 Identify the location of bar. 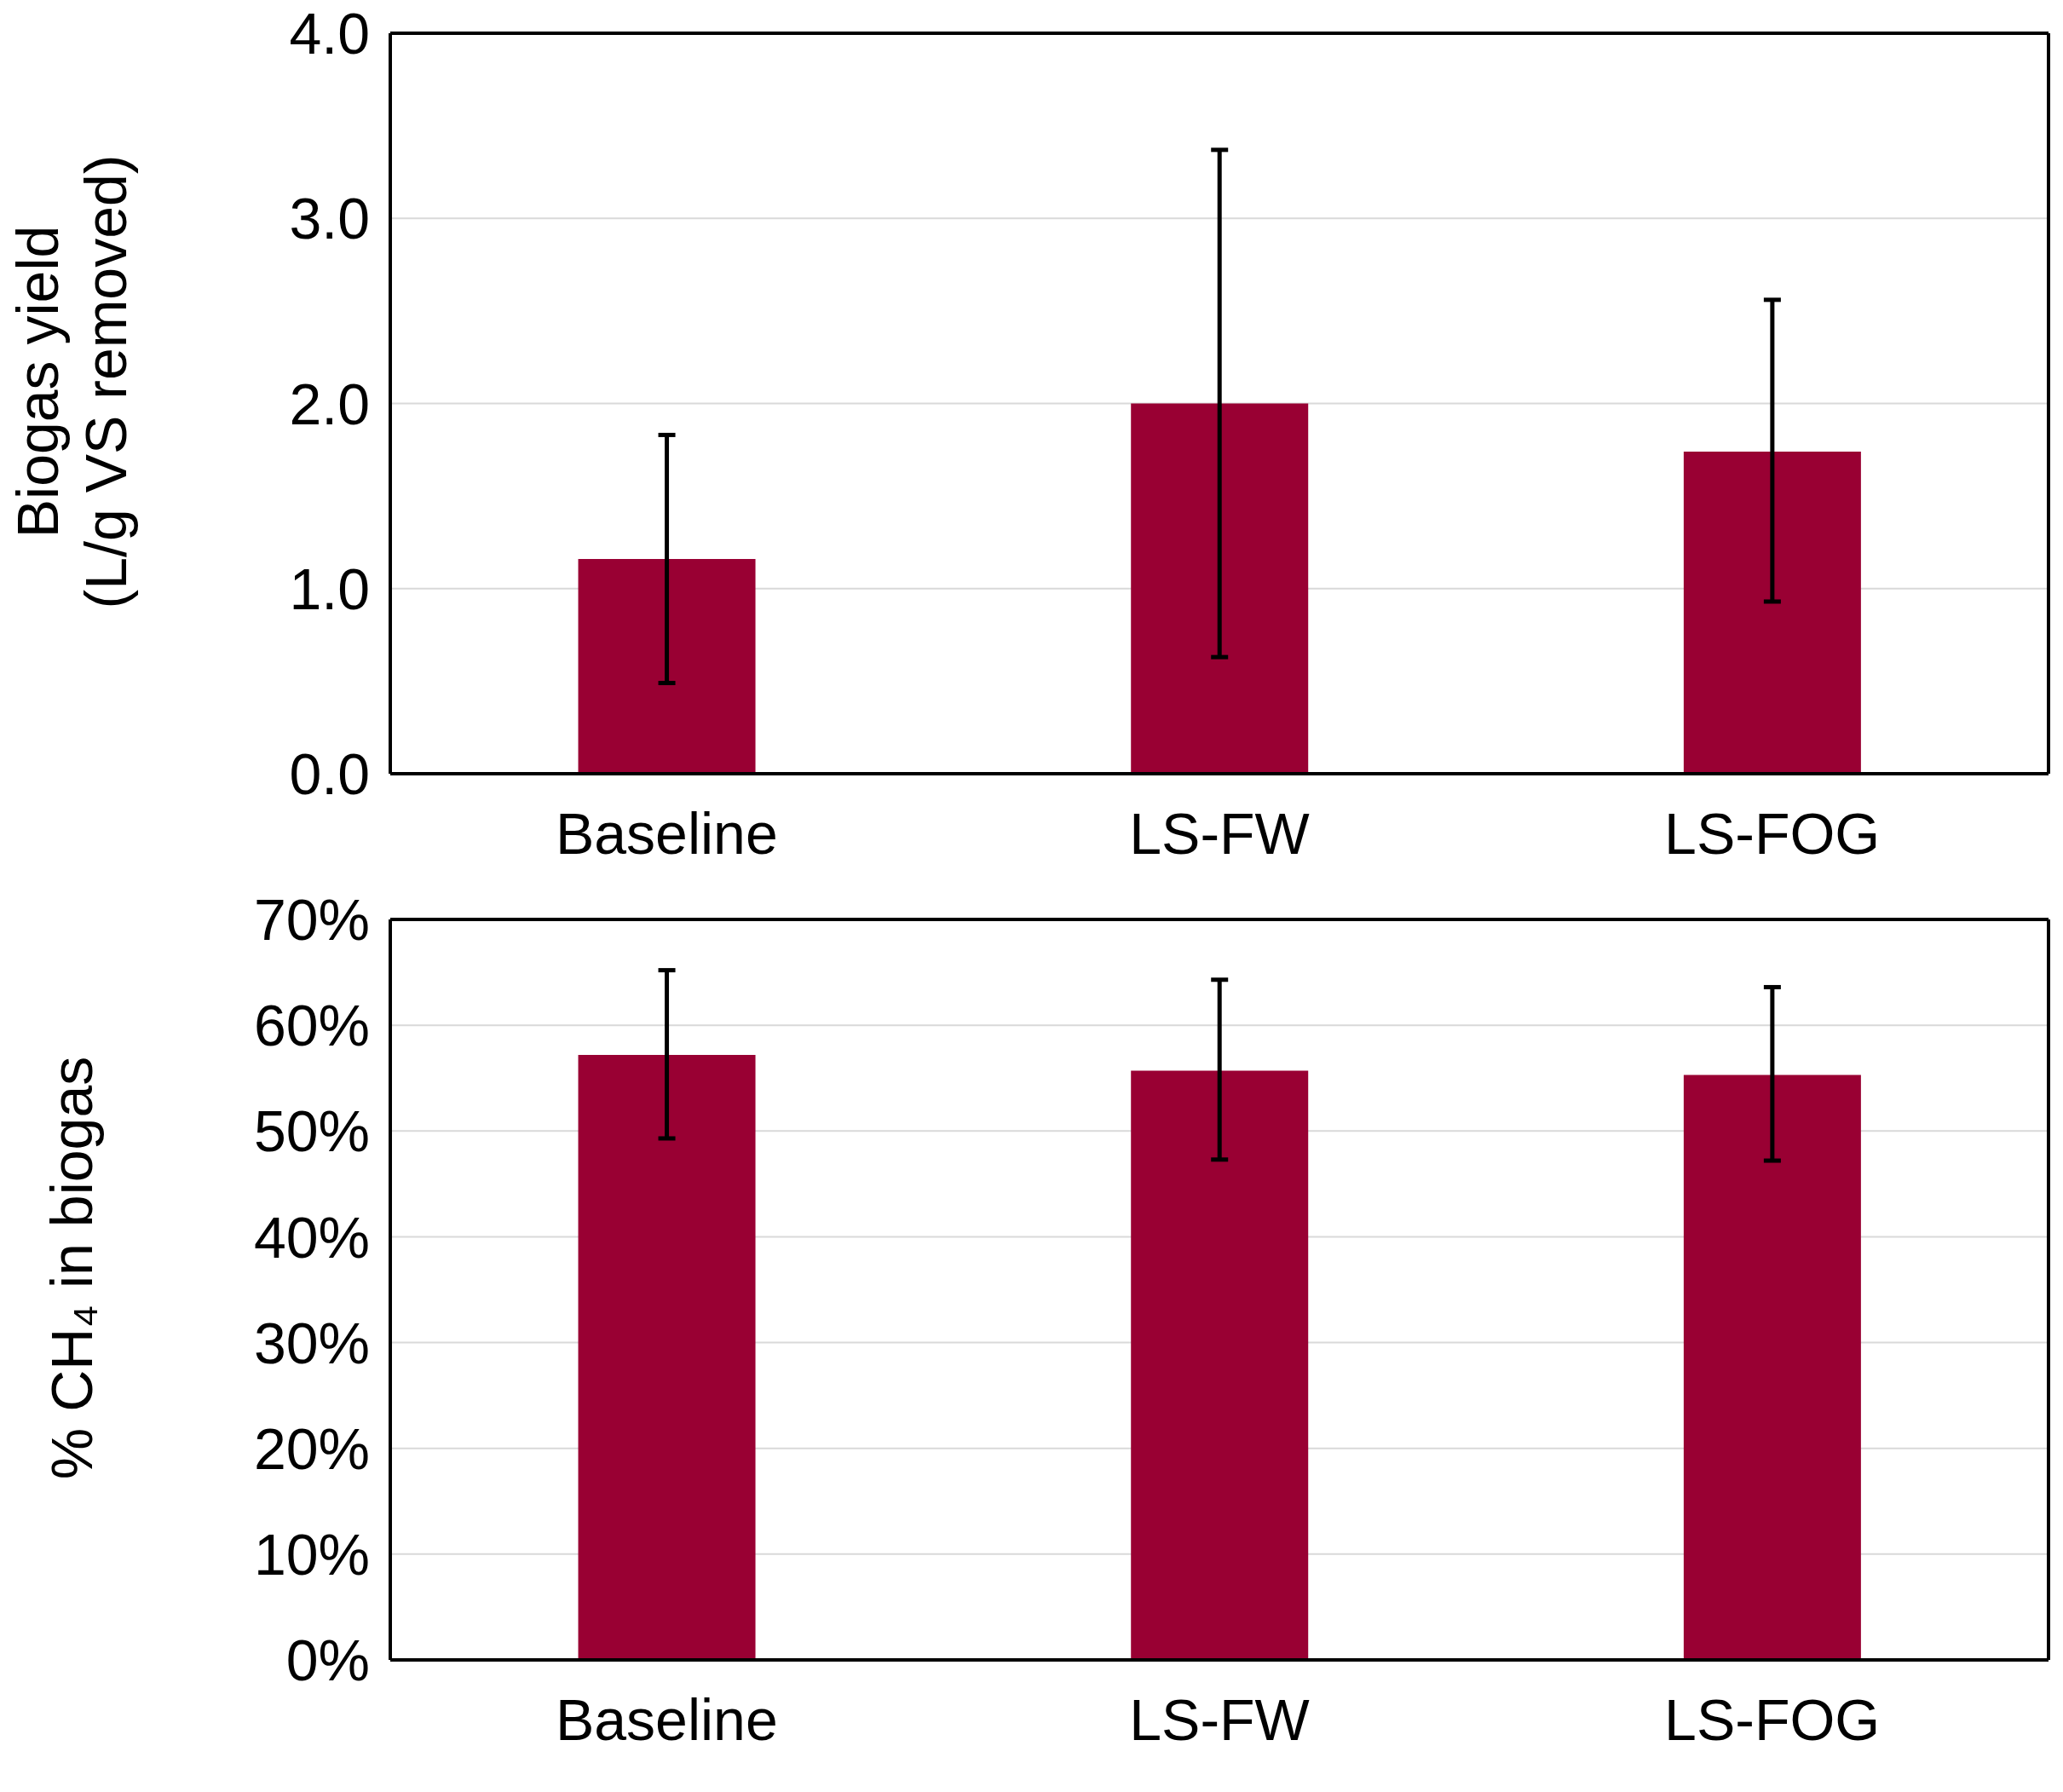
(1772, 612).